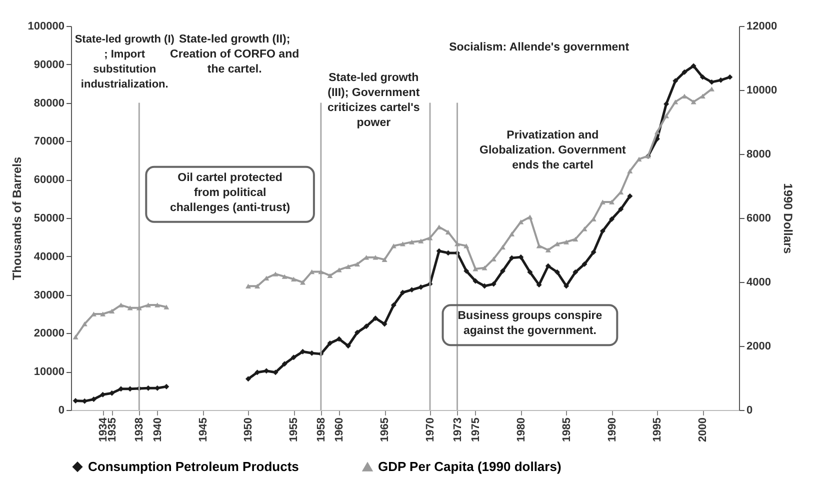 The image size is (827, 492). Describe the element at coordinates (340, 430) in the screenshot. I see `x-tick-label: 1960` at that location.